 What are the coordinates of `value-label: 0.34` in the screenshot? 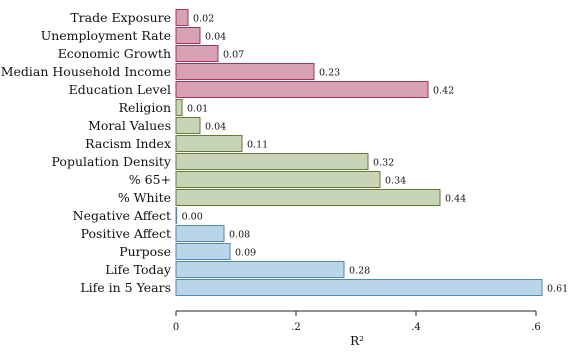 It's located at (395, 181).